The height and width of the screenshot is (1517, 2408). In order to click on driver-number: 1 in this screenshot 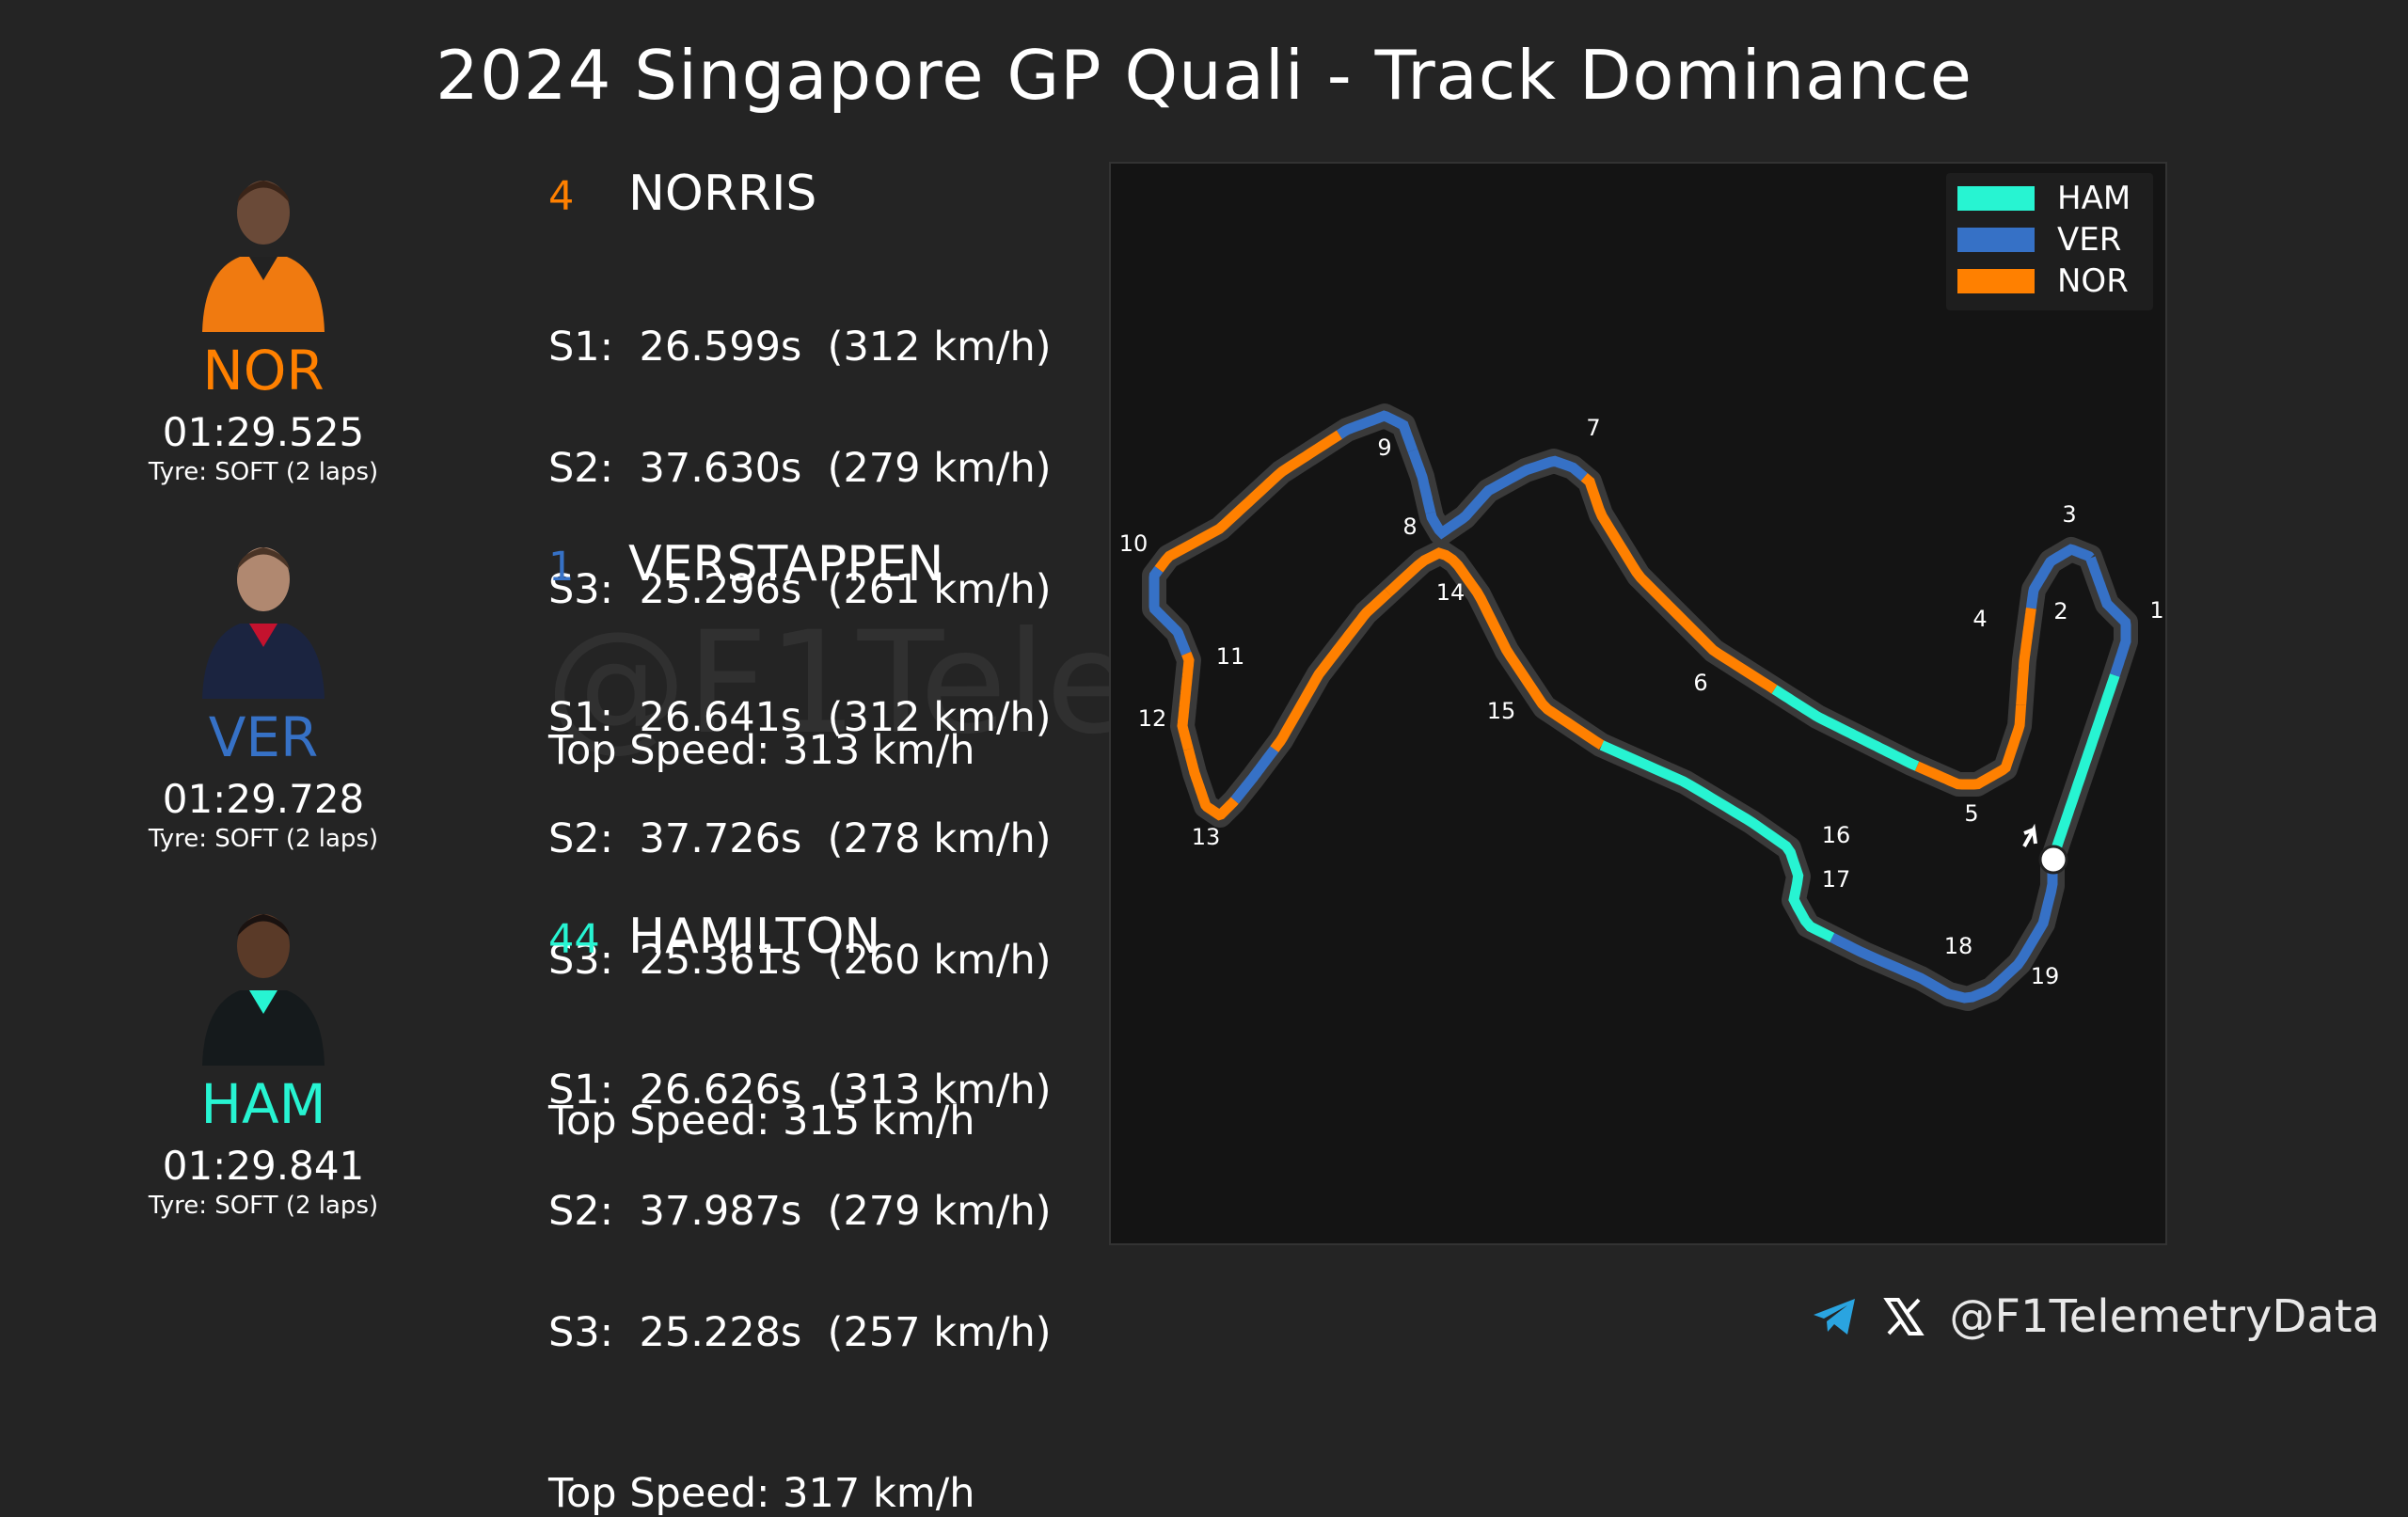, I will do `click(561, 567)`.